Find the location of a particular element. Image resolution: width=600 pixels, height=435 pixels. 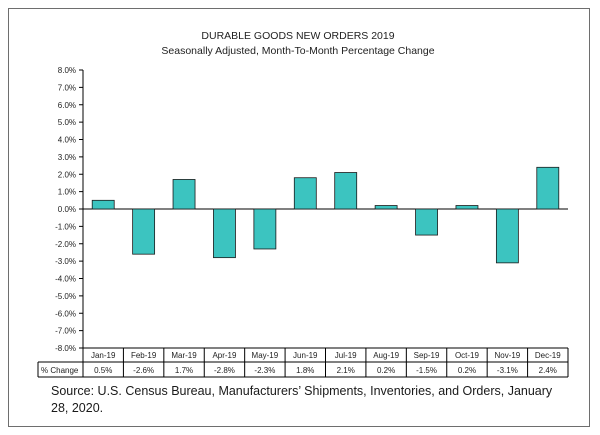

y-tick-label: -6.0% is located at coordinates (65, 313).